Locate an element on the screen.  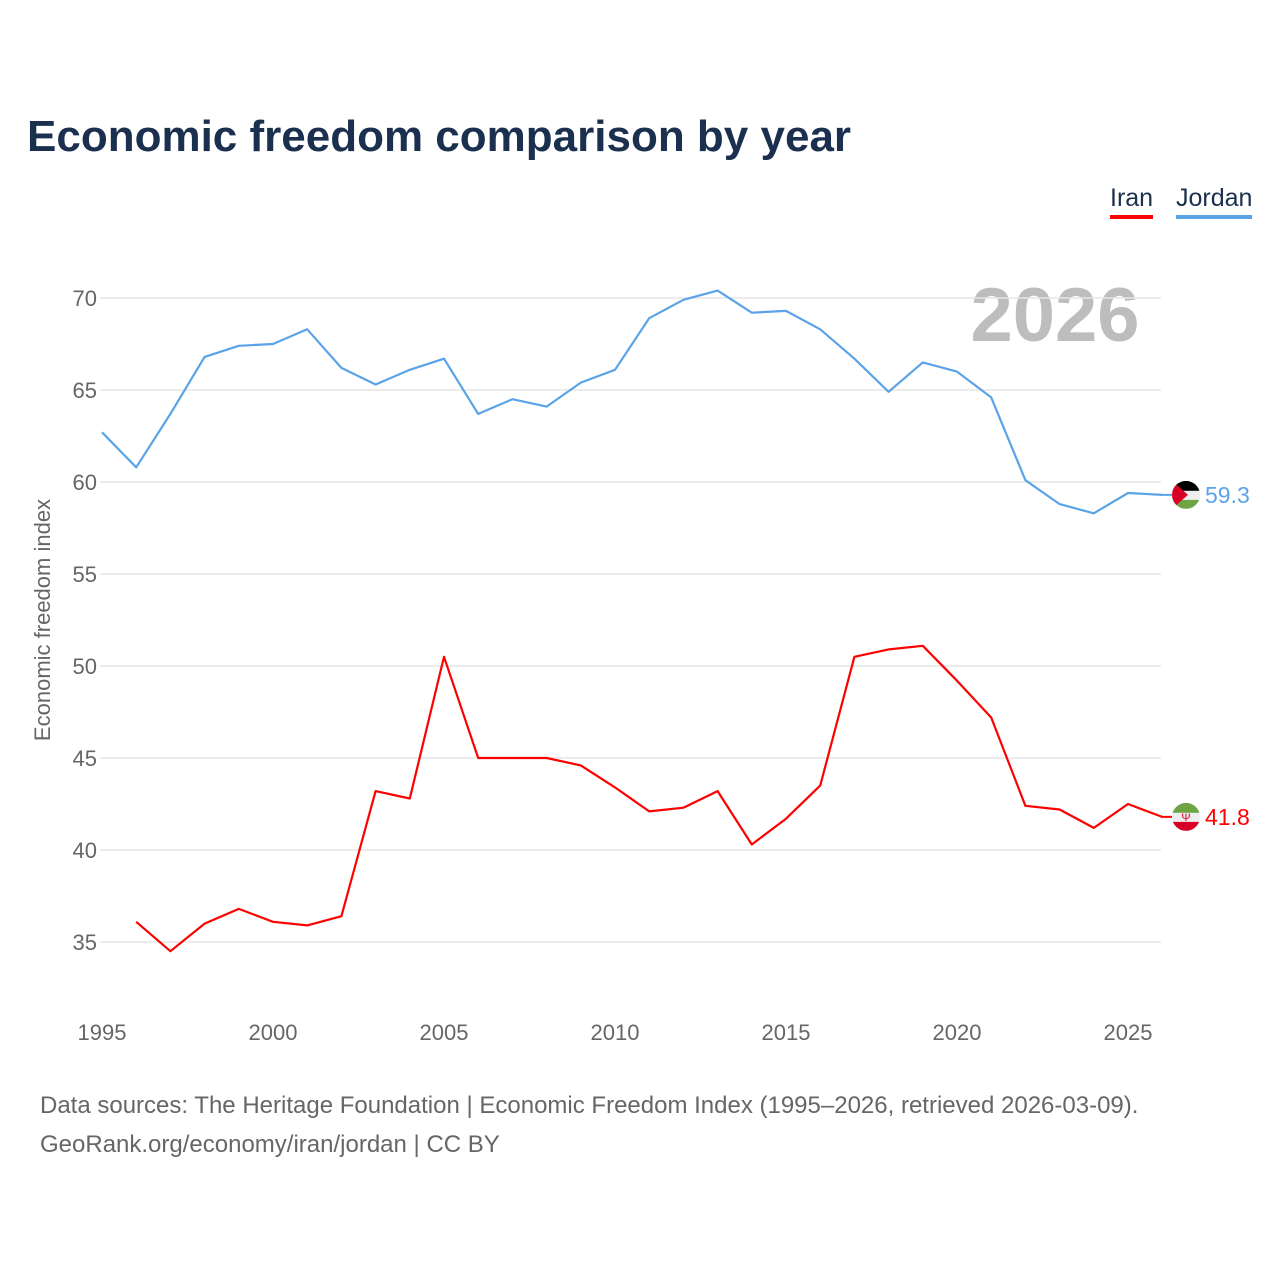
iran-flag-icon: Ψ is located at coordinates (1186, 816).